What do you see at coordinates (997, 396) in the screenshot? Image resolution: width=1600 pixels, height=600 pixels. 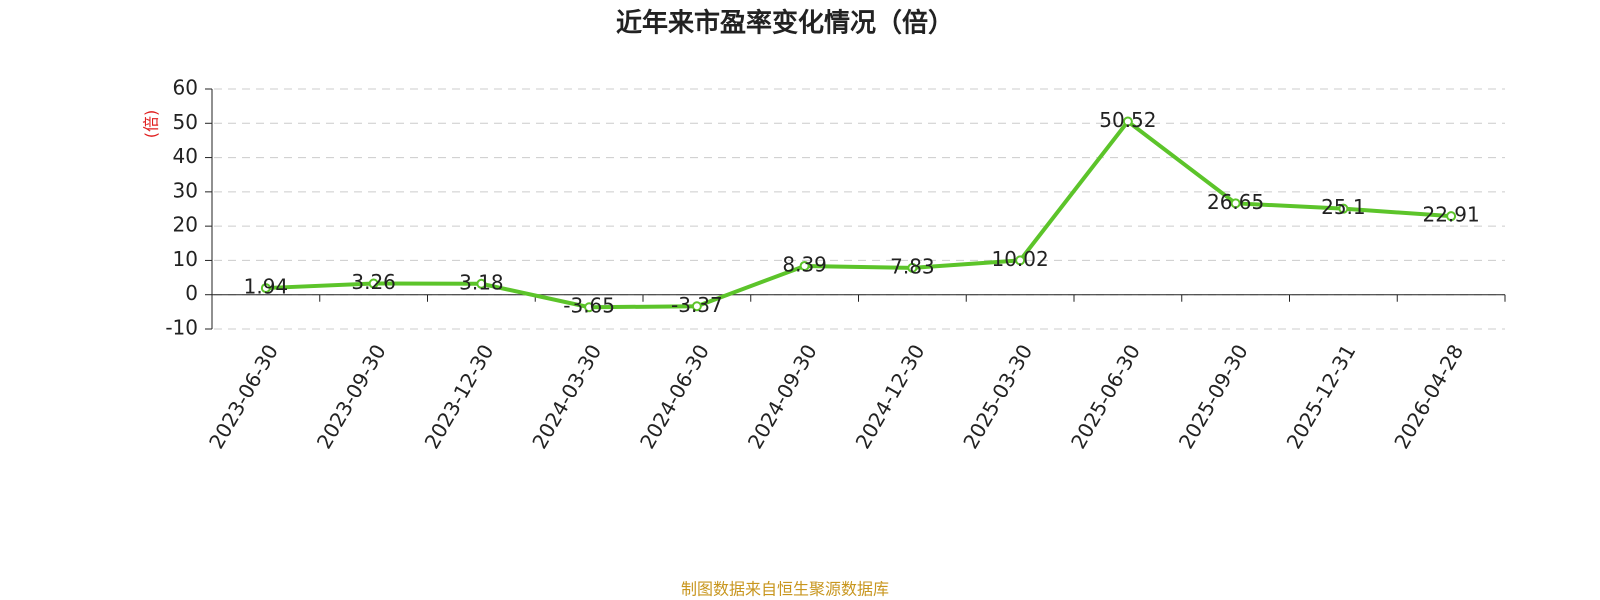 I see `x-tick-label: 2025-03-30` at bounding box center [997, 396].